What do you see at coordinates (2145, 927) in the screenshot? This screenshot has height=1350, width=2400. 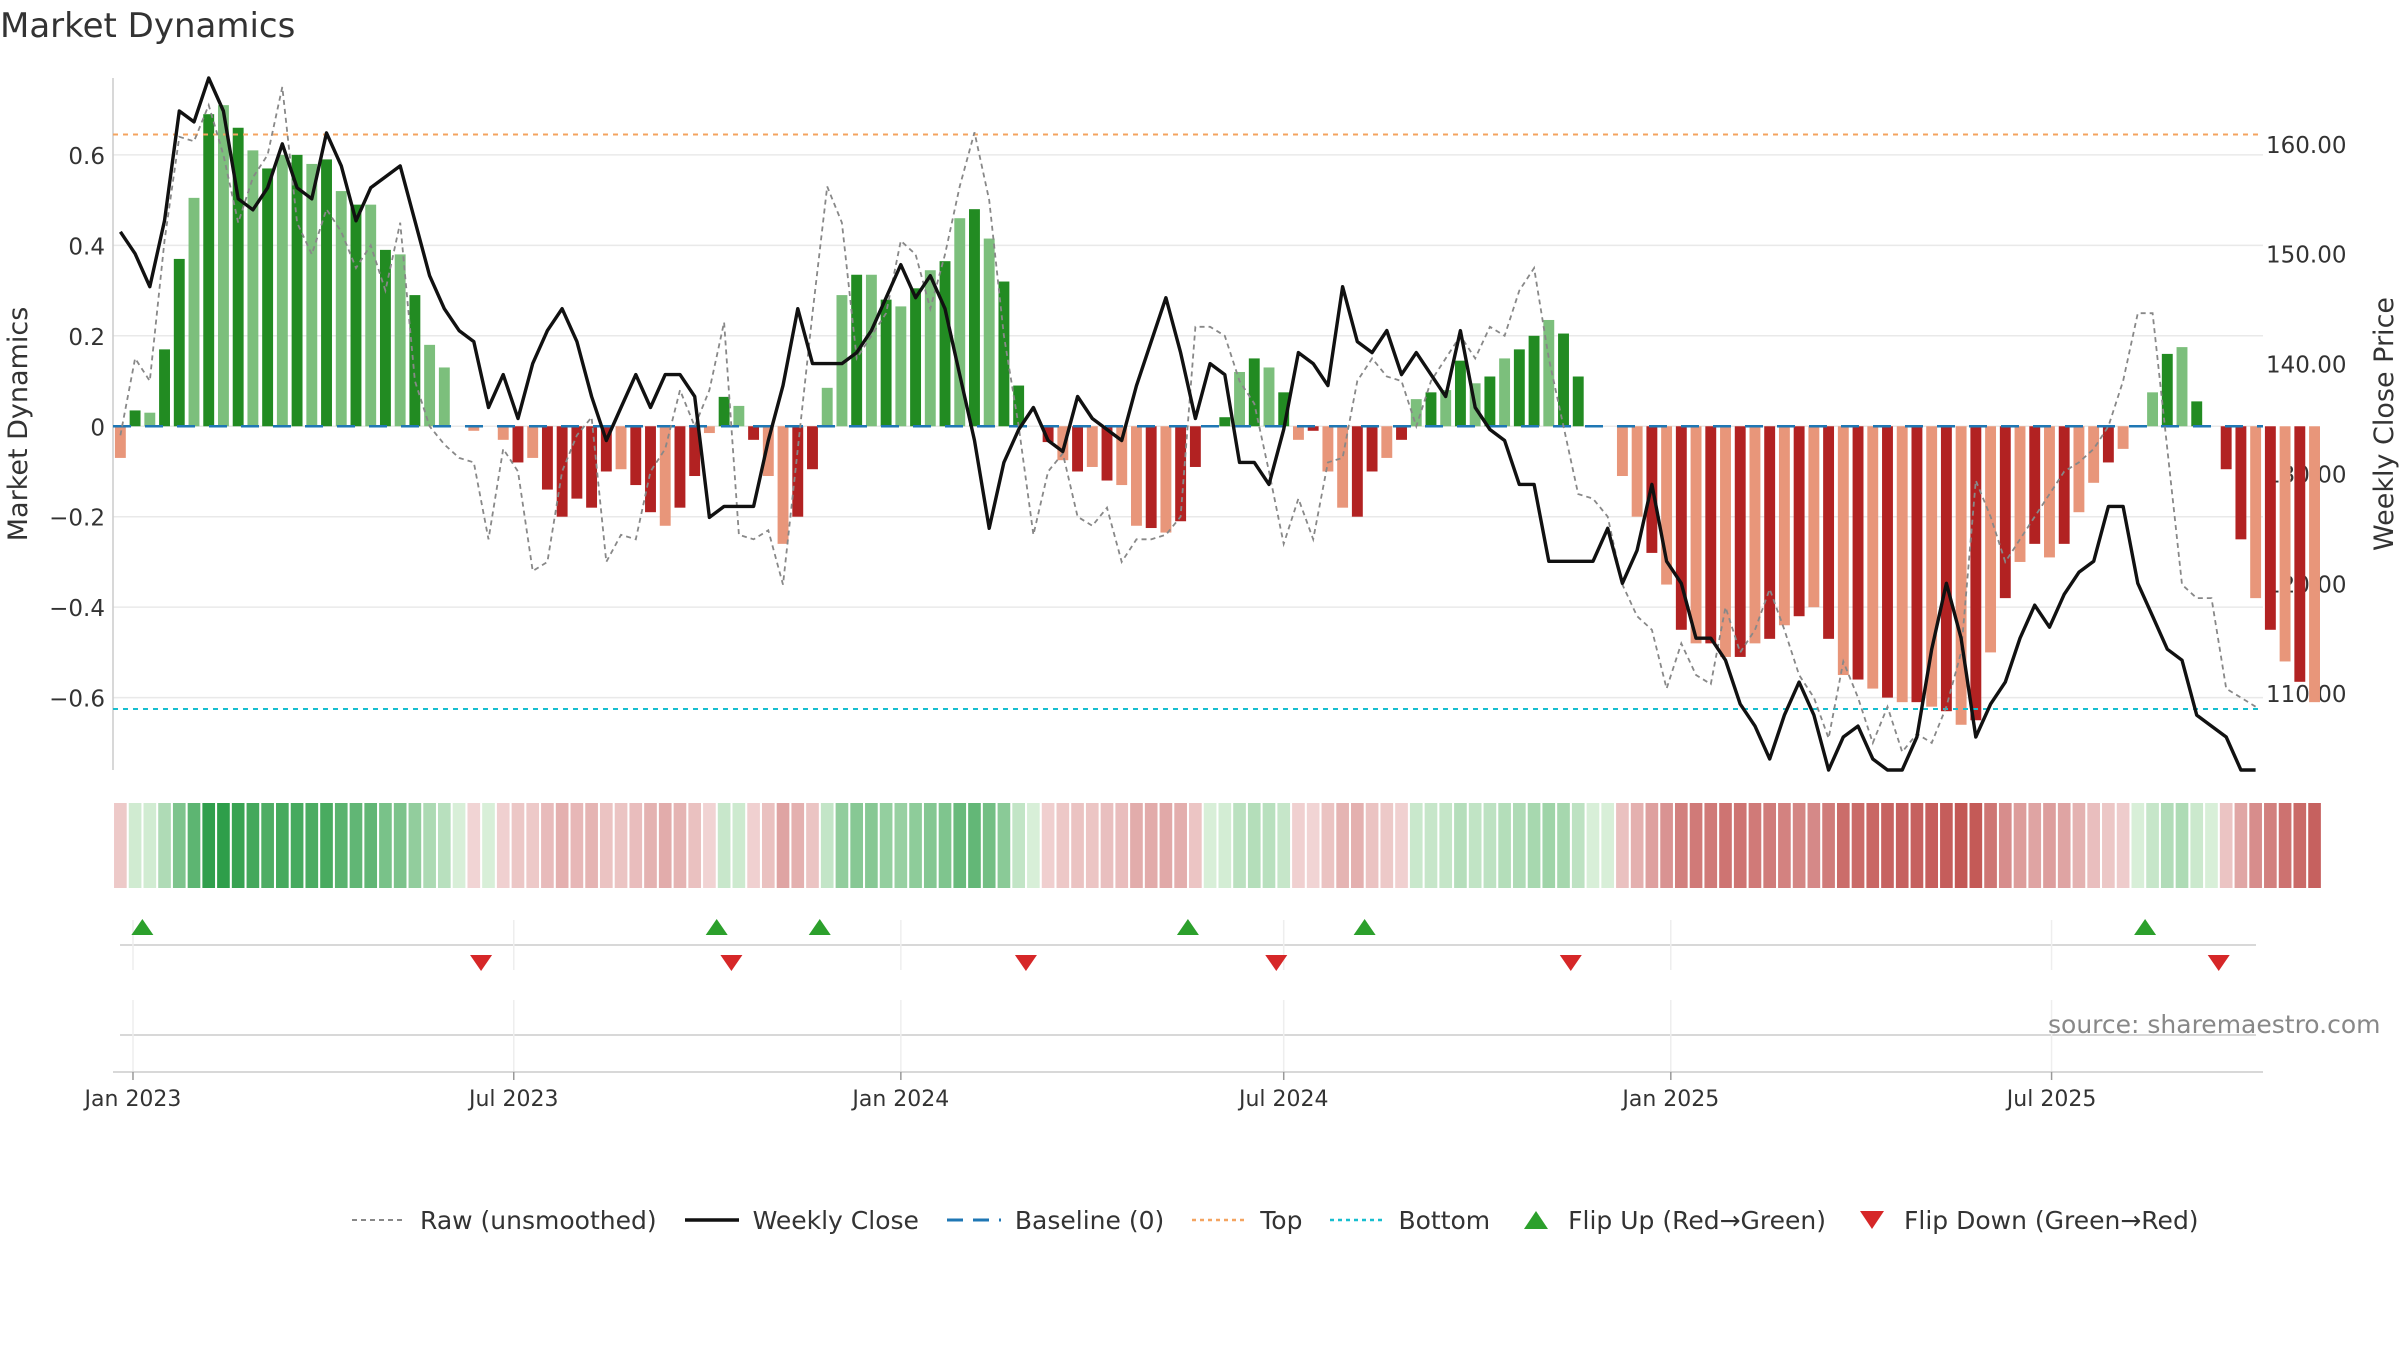 I see `flip-up-marker` at bounding box center [2145, 927].